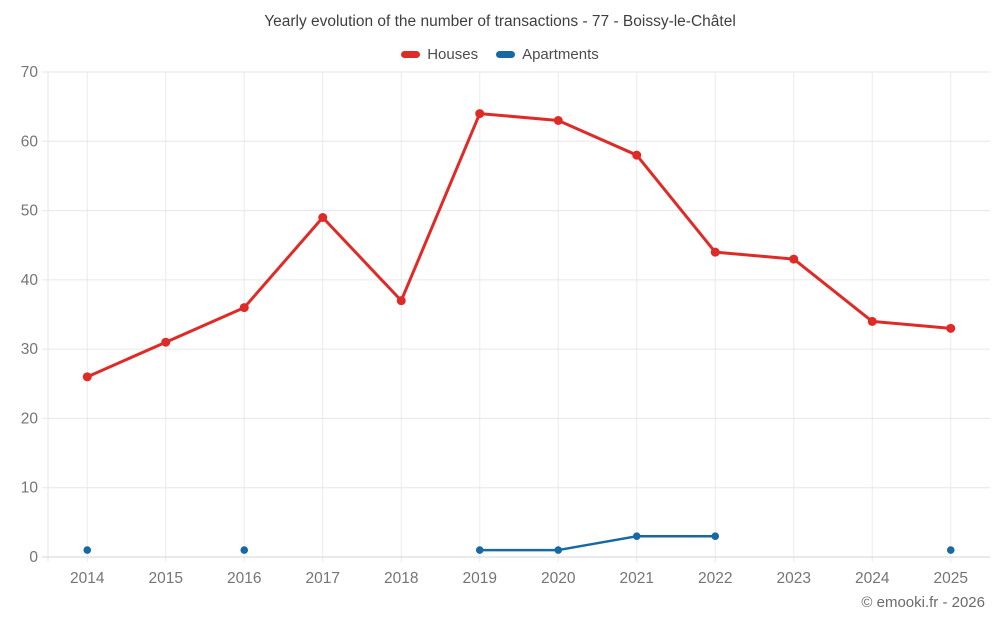 The width and height of the screenshot is (1000, 625). Describe the element at coordinates (560, 54) in the screenshot. I see `legend-label-apartments: Apartments` at that location.